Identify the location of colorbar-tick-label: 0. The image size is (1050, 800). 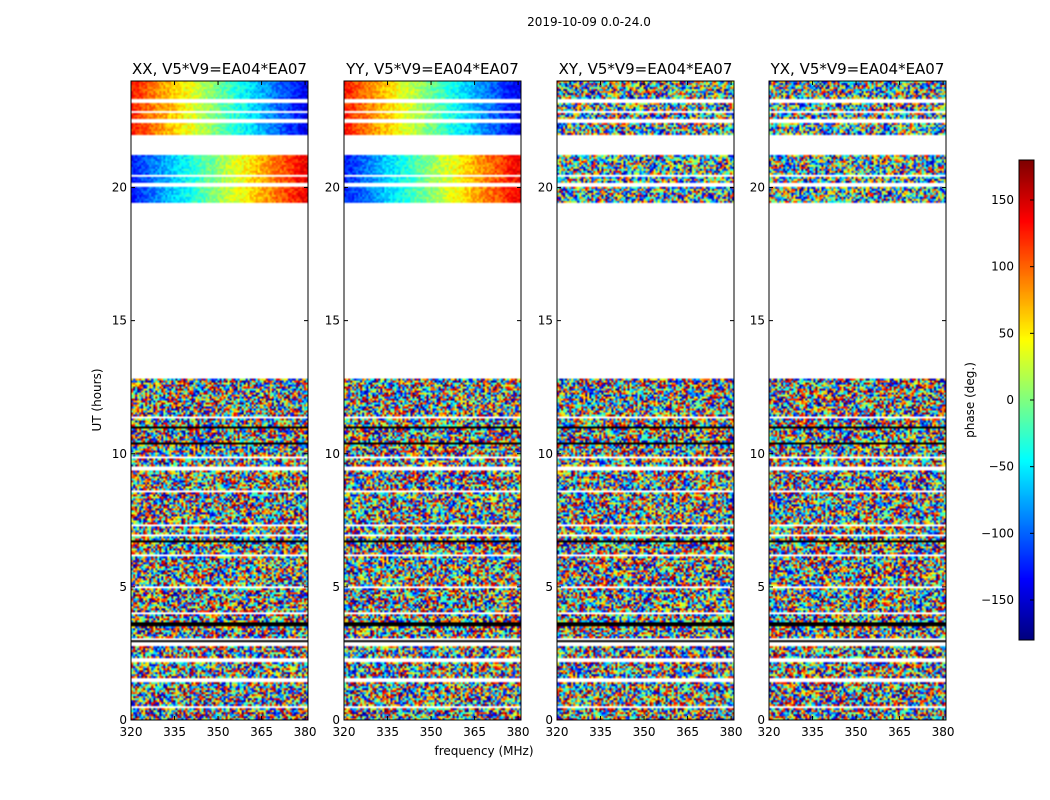
(1010, 400).